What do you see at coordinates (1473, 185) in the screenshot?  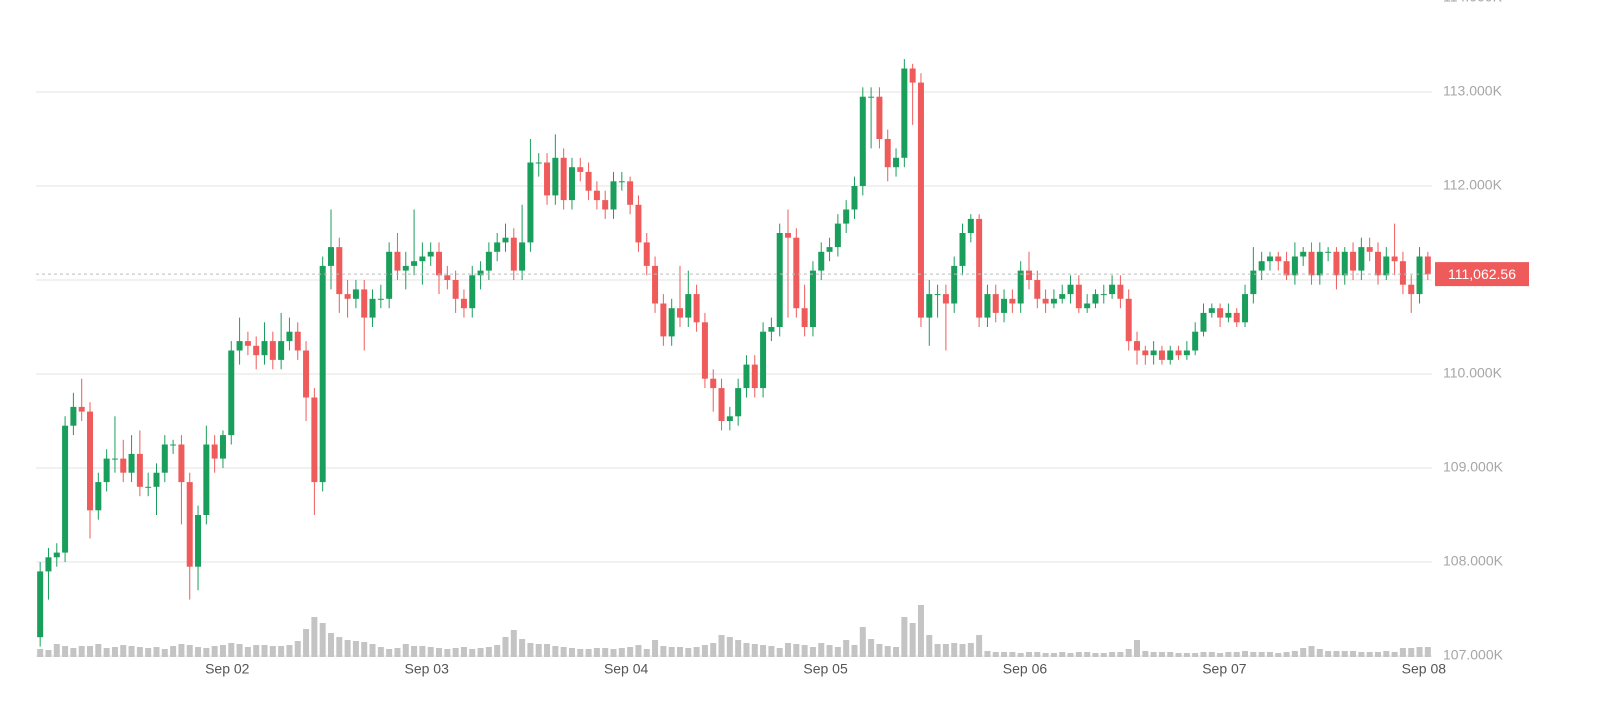 I see `y-tick-label: 112.000K` at bounding box center [1473, 185].